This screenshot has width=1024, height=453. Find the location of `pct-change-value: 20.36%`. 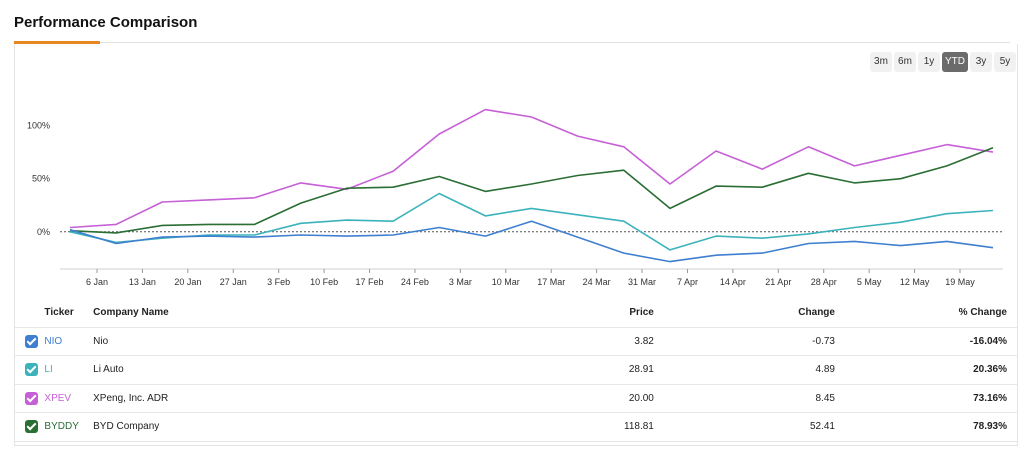

pct-change-value: 20.36% is located at coordinates (925, 370).